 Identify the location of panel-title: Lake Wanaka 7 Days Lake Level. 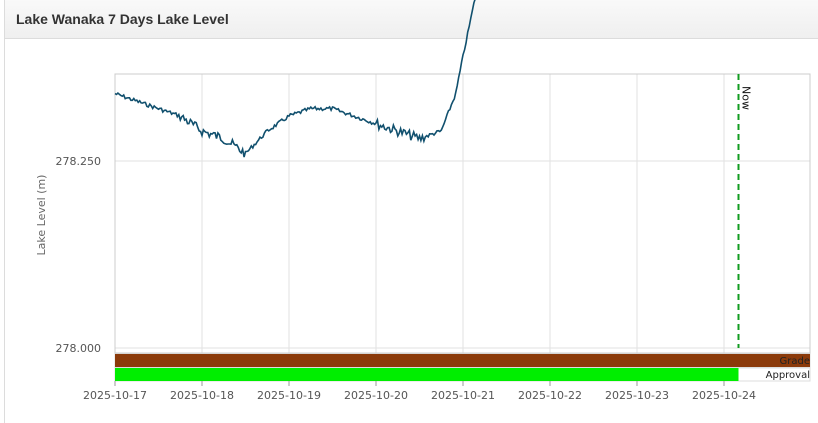
(122, 19).